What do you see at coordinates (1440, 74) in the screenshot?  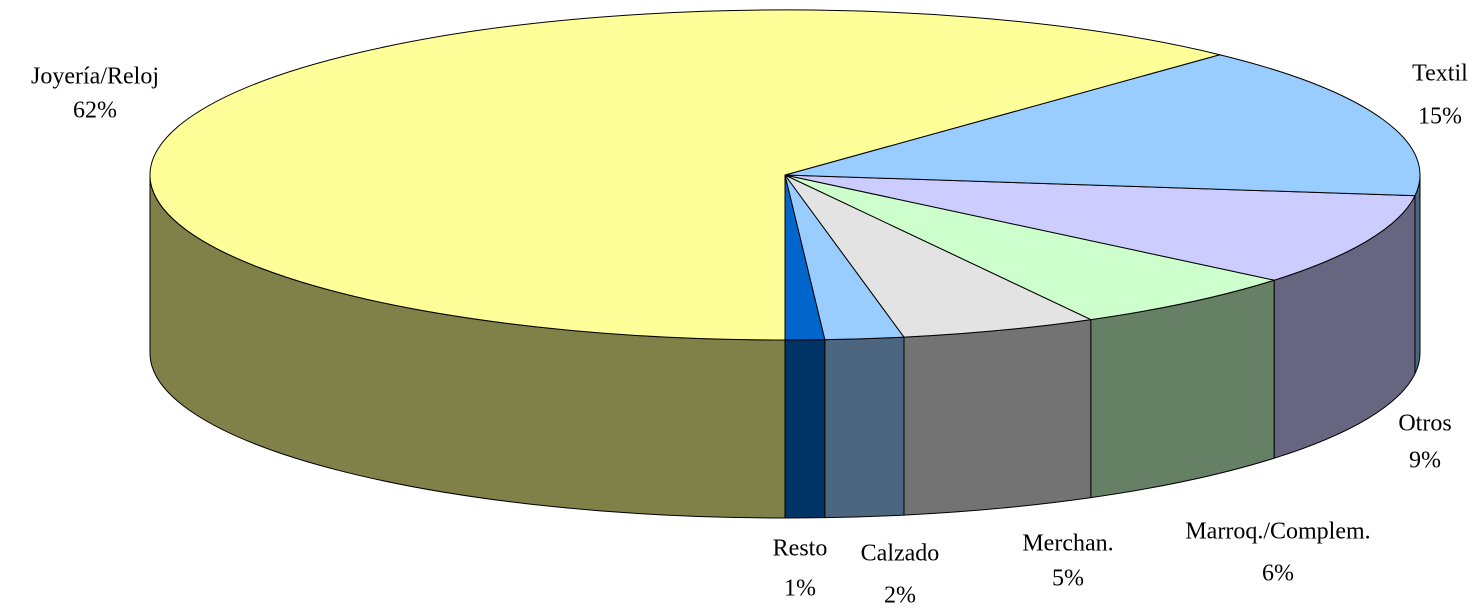 I see `slice-label: Textil` at bounding box center [1440, 74].